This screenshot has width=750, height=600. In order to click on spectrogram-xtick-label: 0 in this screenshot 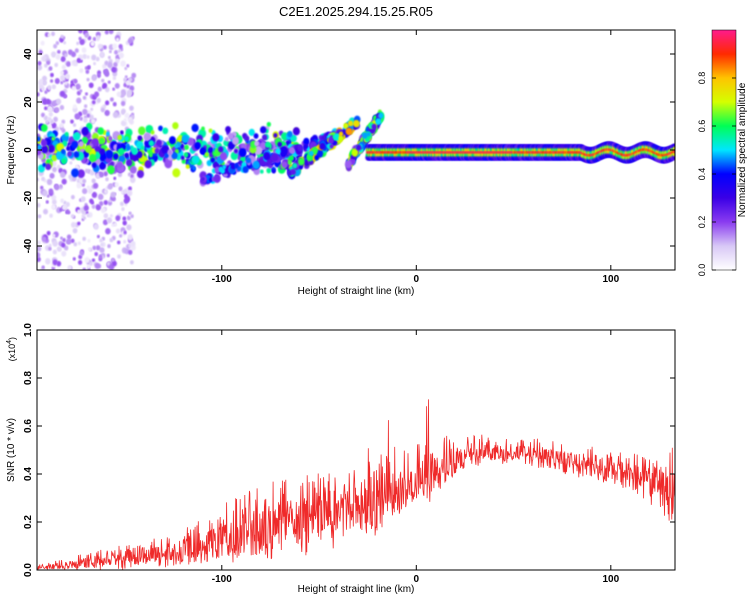, I will do `click(417, 279)`.